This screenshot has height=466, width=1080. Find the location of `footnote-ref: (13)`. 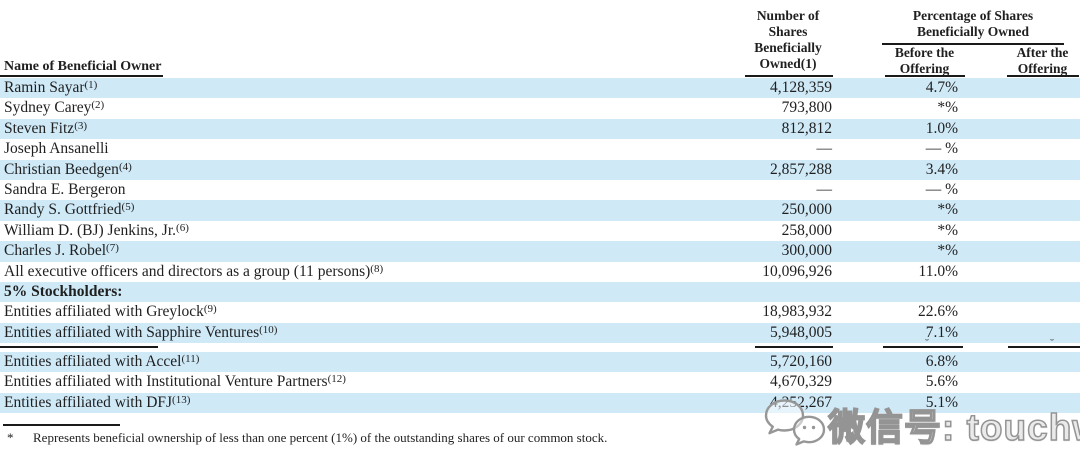

footnote-ref: (13) is located at coordinates (181, 399).